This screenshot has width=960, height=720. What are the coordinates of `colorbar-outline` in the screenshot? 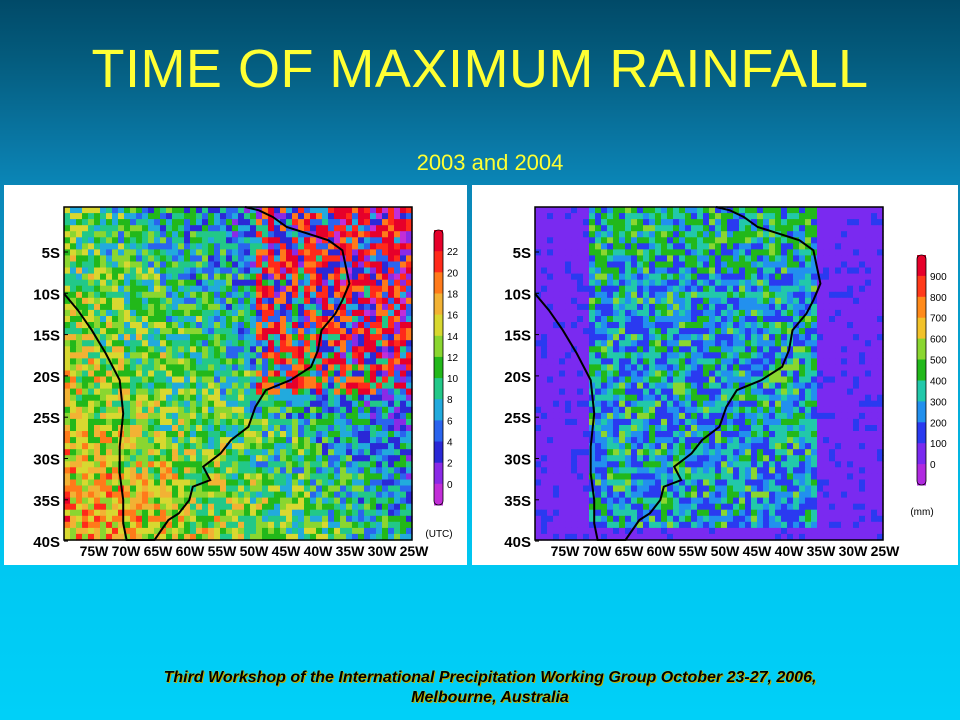 It's located at (438, 367).